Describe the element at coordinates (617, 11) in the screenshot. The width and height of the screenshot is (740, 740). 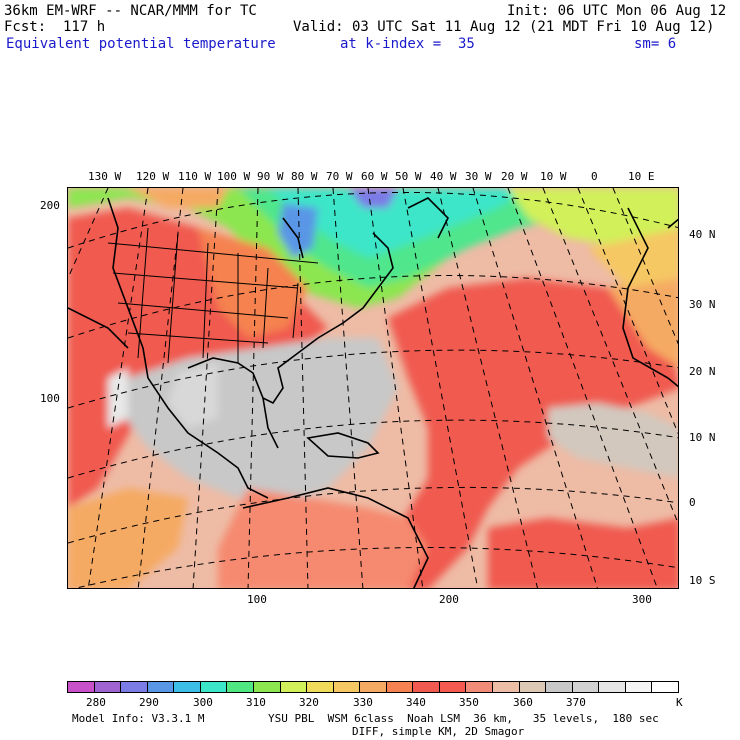
I see `init-time: Init: 06 UTC Mon 06 Aug 12` at that location.